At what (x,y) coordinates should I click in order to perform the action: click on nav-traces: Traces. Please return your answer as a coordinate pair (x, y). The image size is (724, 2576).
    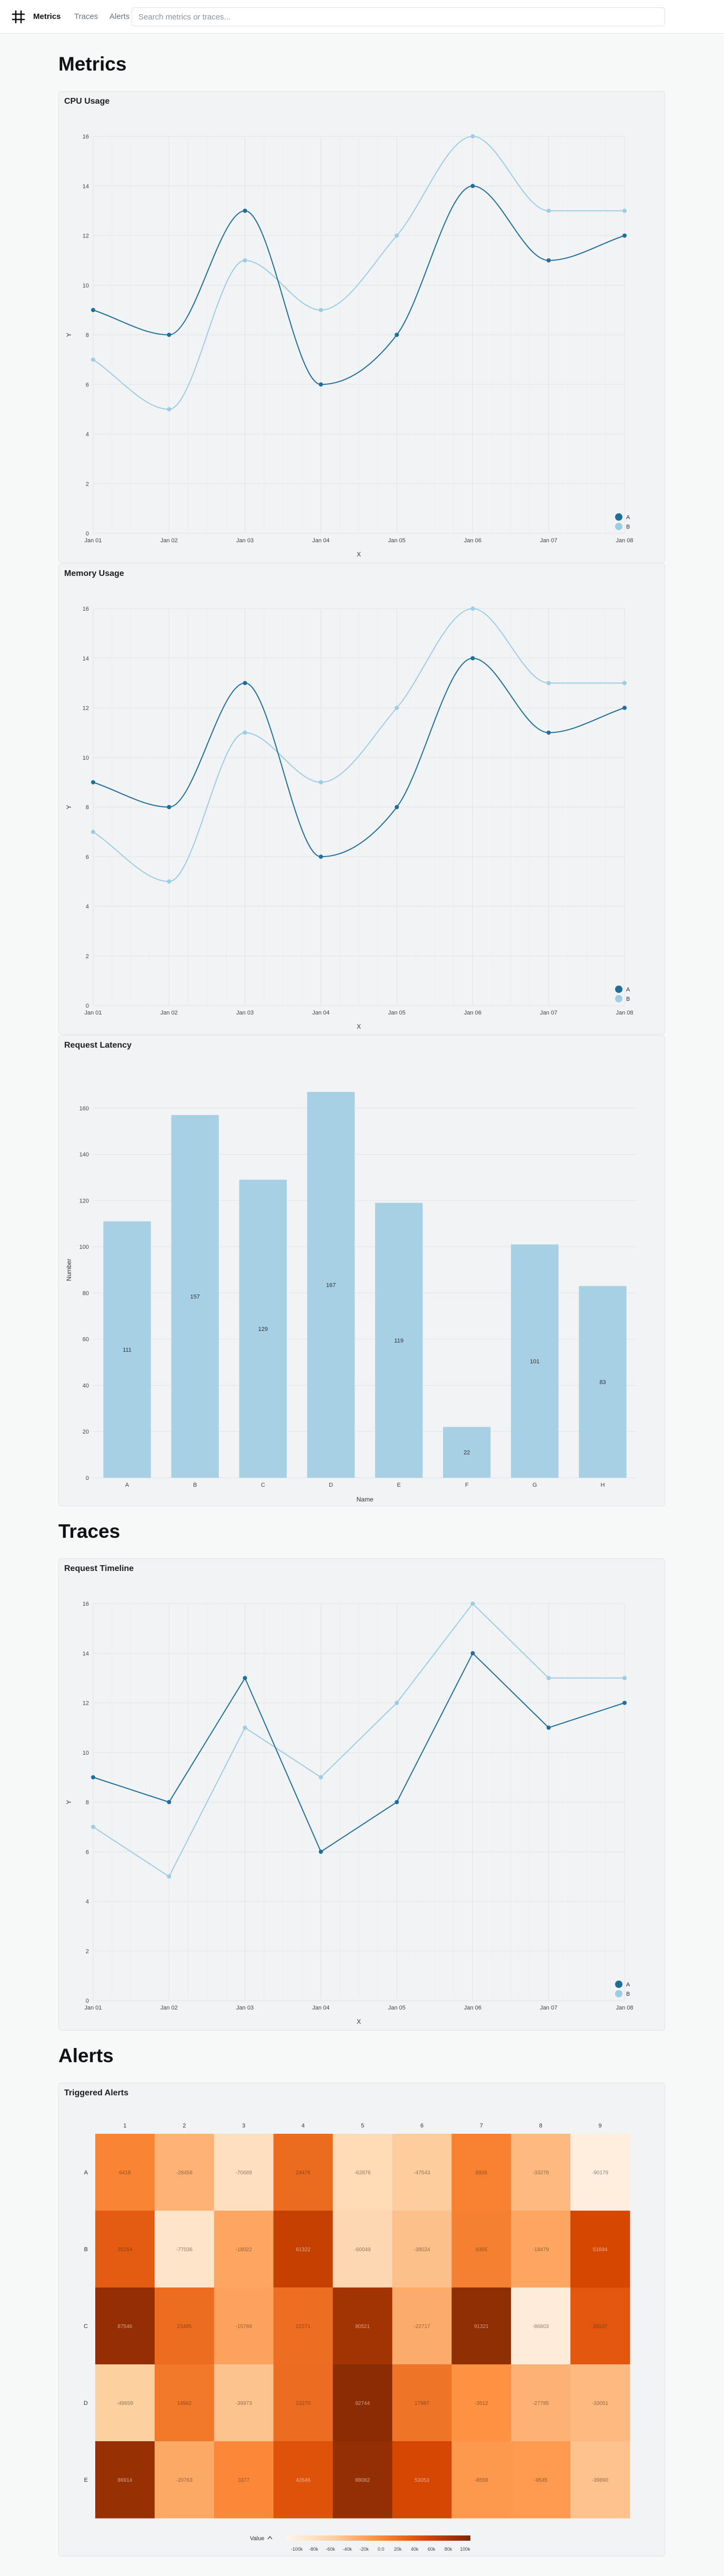
    Looking at the image, I should click on (86, 16).